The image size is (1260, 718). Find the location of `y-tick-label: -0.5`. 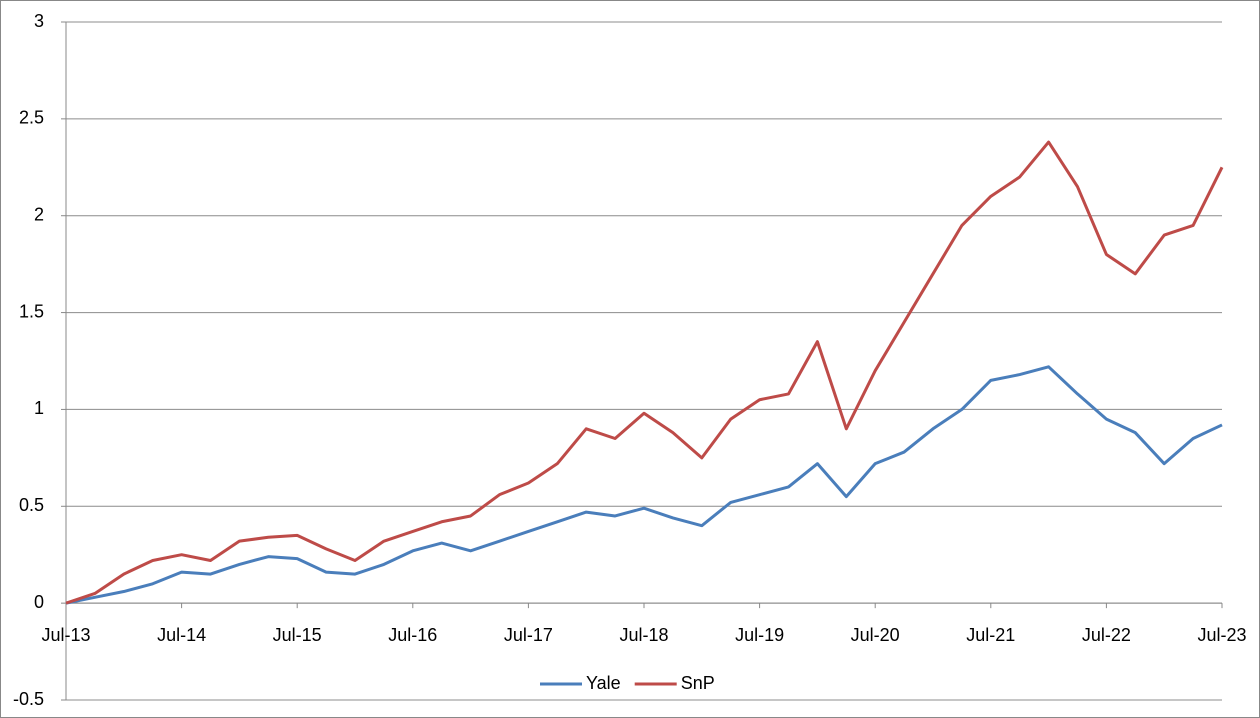

y-tick-label: -0.5 is located at coordinates (28, 699).